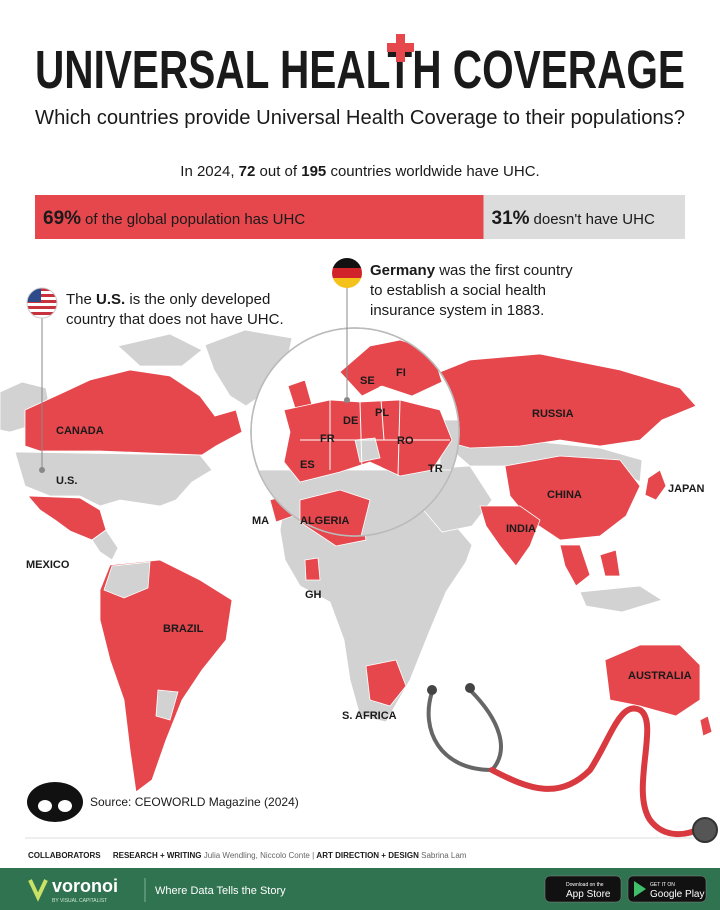  I want to click on summary-number: 72, so click(247, 171).